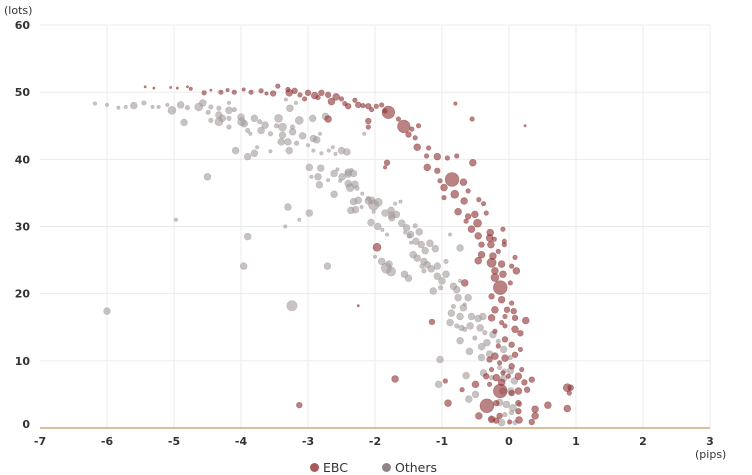 This screenshot has width=752, height=475. What do you see at coordinates (409, 467) in the screenshot?
I see `legend-item-others: Others` at bounding box center [409, 467].